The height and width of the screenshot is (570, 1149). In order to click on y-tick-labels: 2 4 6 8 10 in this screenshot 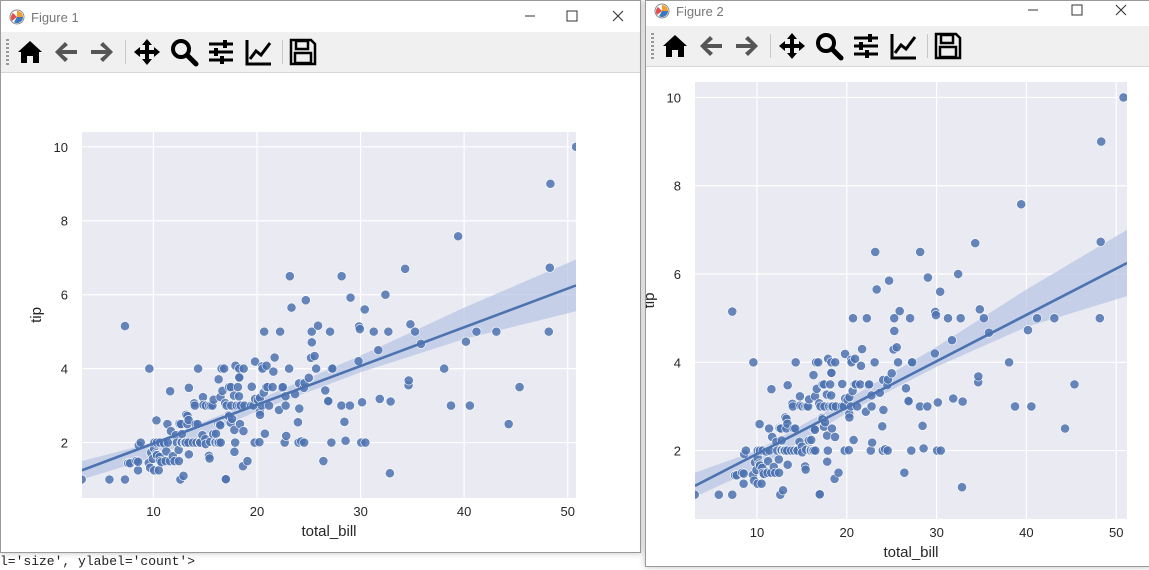, I will do `click(61, 295)`.